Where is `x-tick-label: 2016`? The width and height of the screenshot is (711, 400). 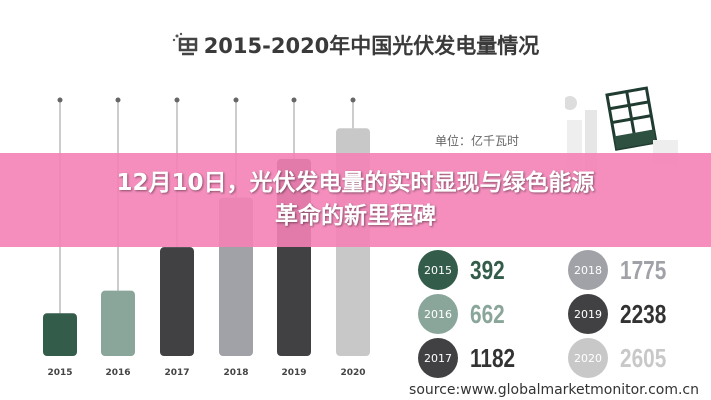 x-tick-label: 2016 is located at coordinates (117, 373).